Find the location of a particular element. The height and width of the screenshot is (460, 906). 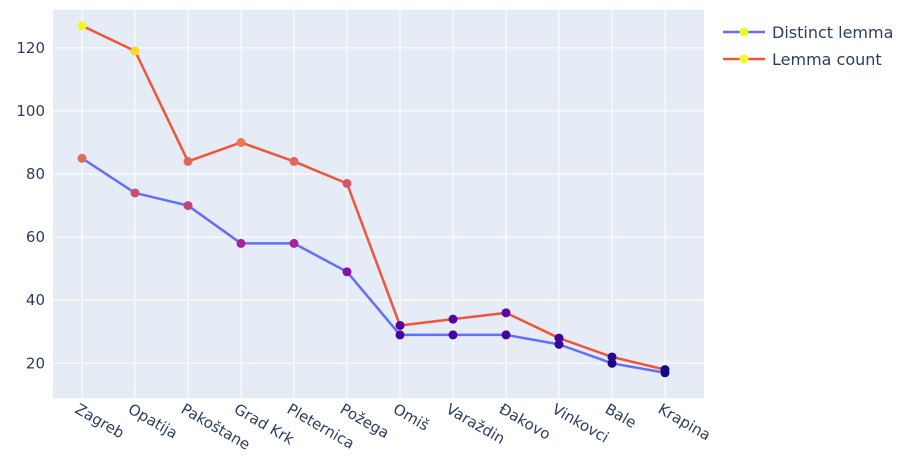

y-tick-label: 20 is located at coordinates (35, 363).